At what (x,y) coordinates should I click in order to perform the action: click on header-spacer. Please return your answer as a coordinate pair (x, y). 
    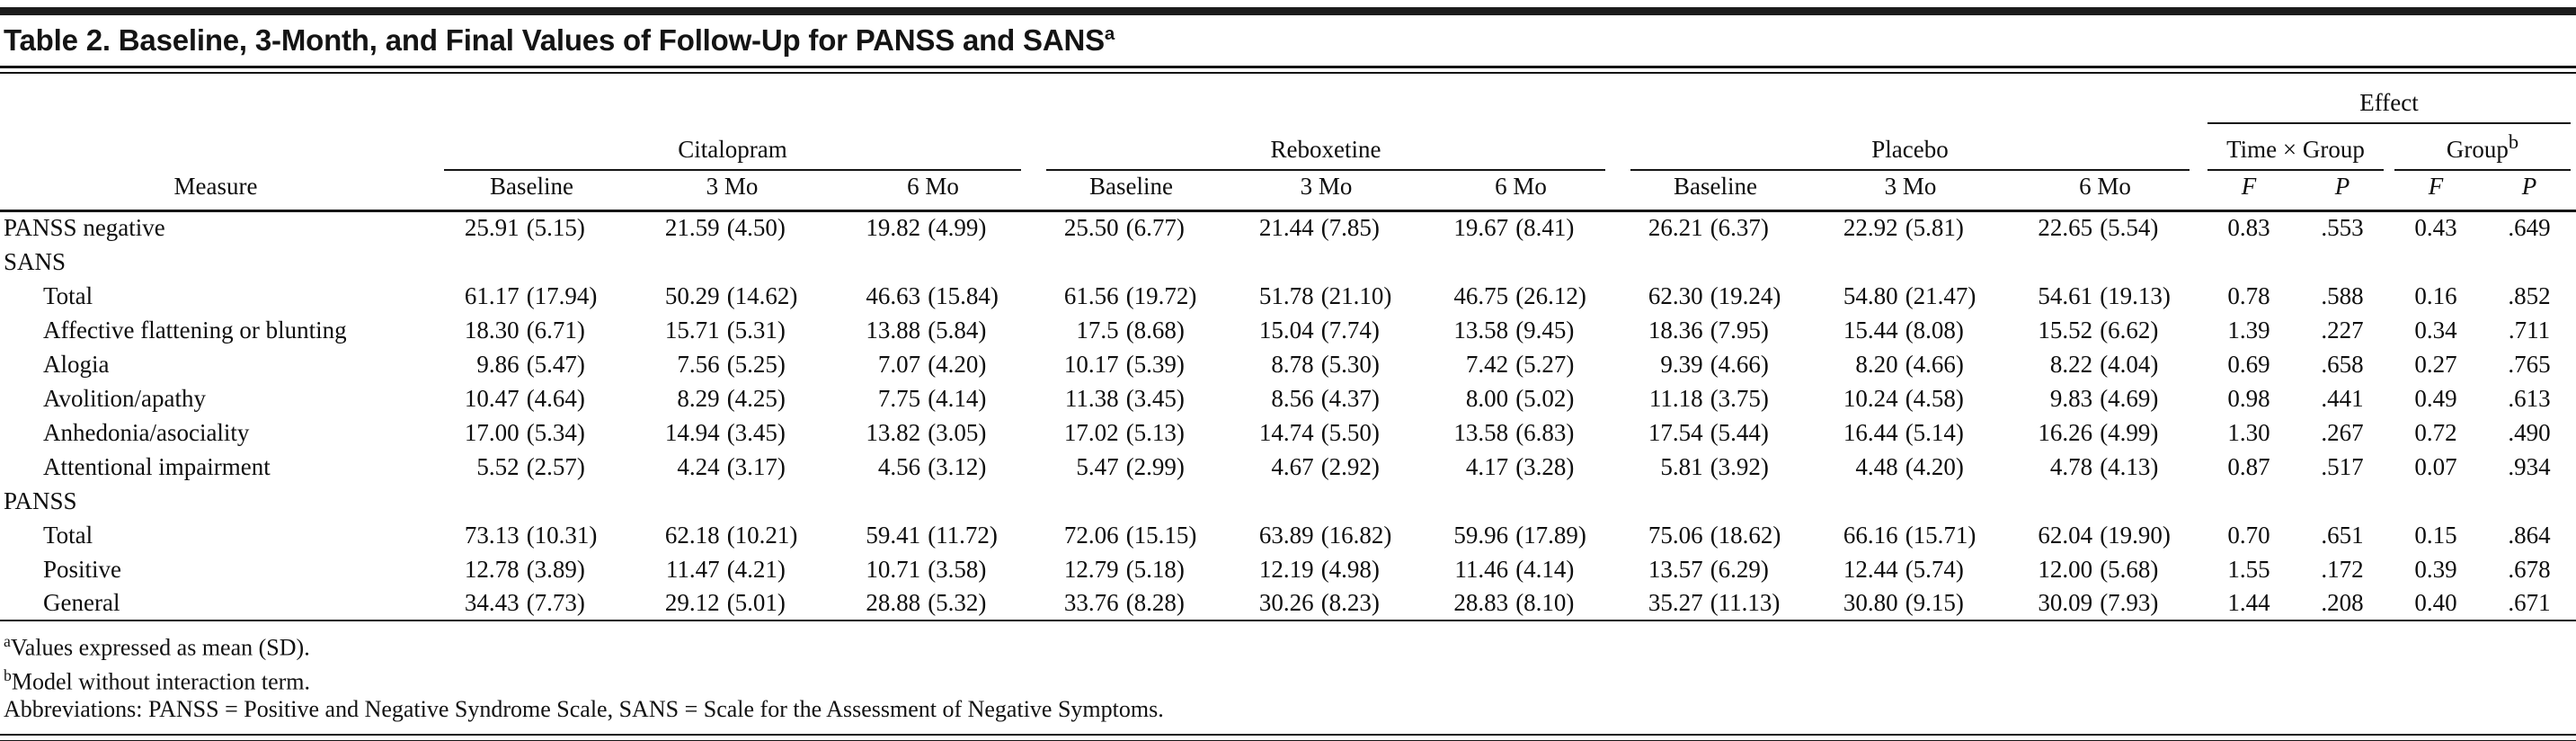
    Looking at the image, I should click on (1101, 101).